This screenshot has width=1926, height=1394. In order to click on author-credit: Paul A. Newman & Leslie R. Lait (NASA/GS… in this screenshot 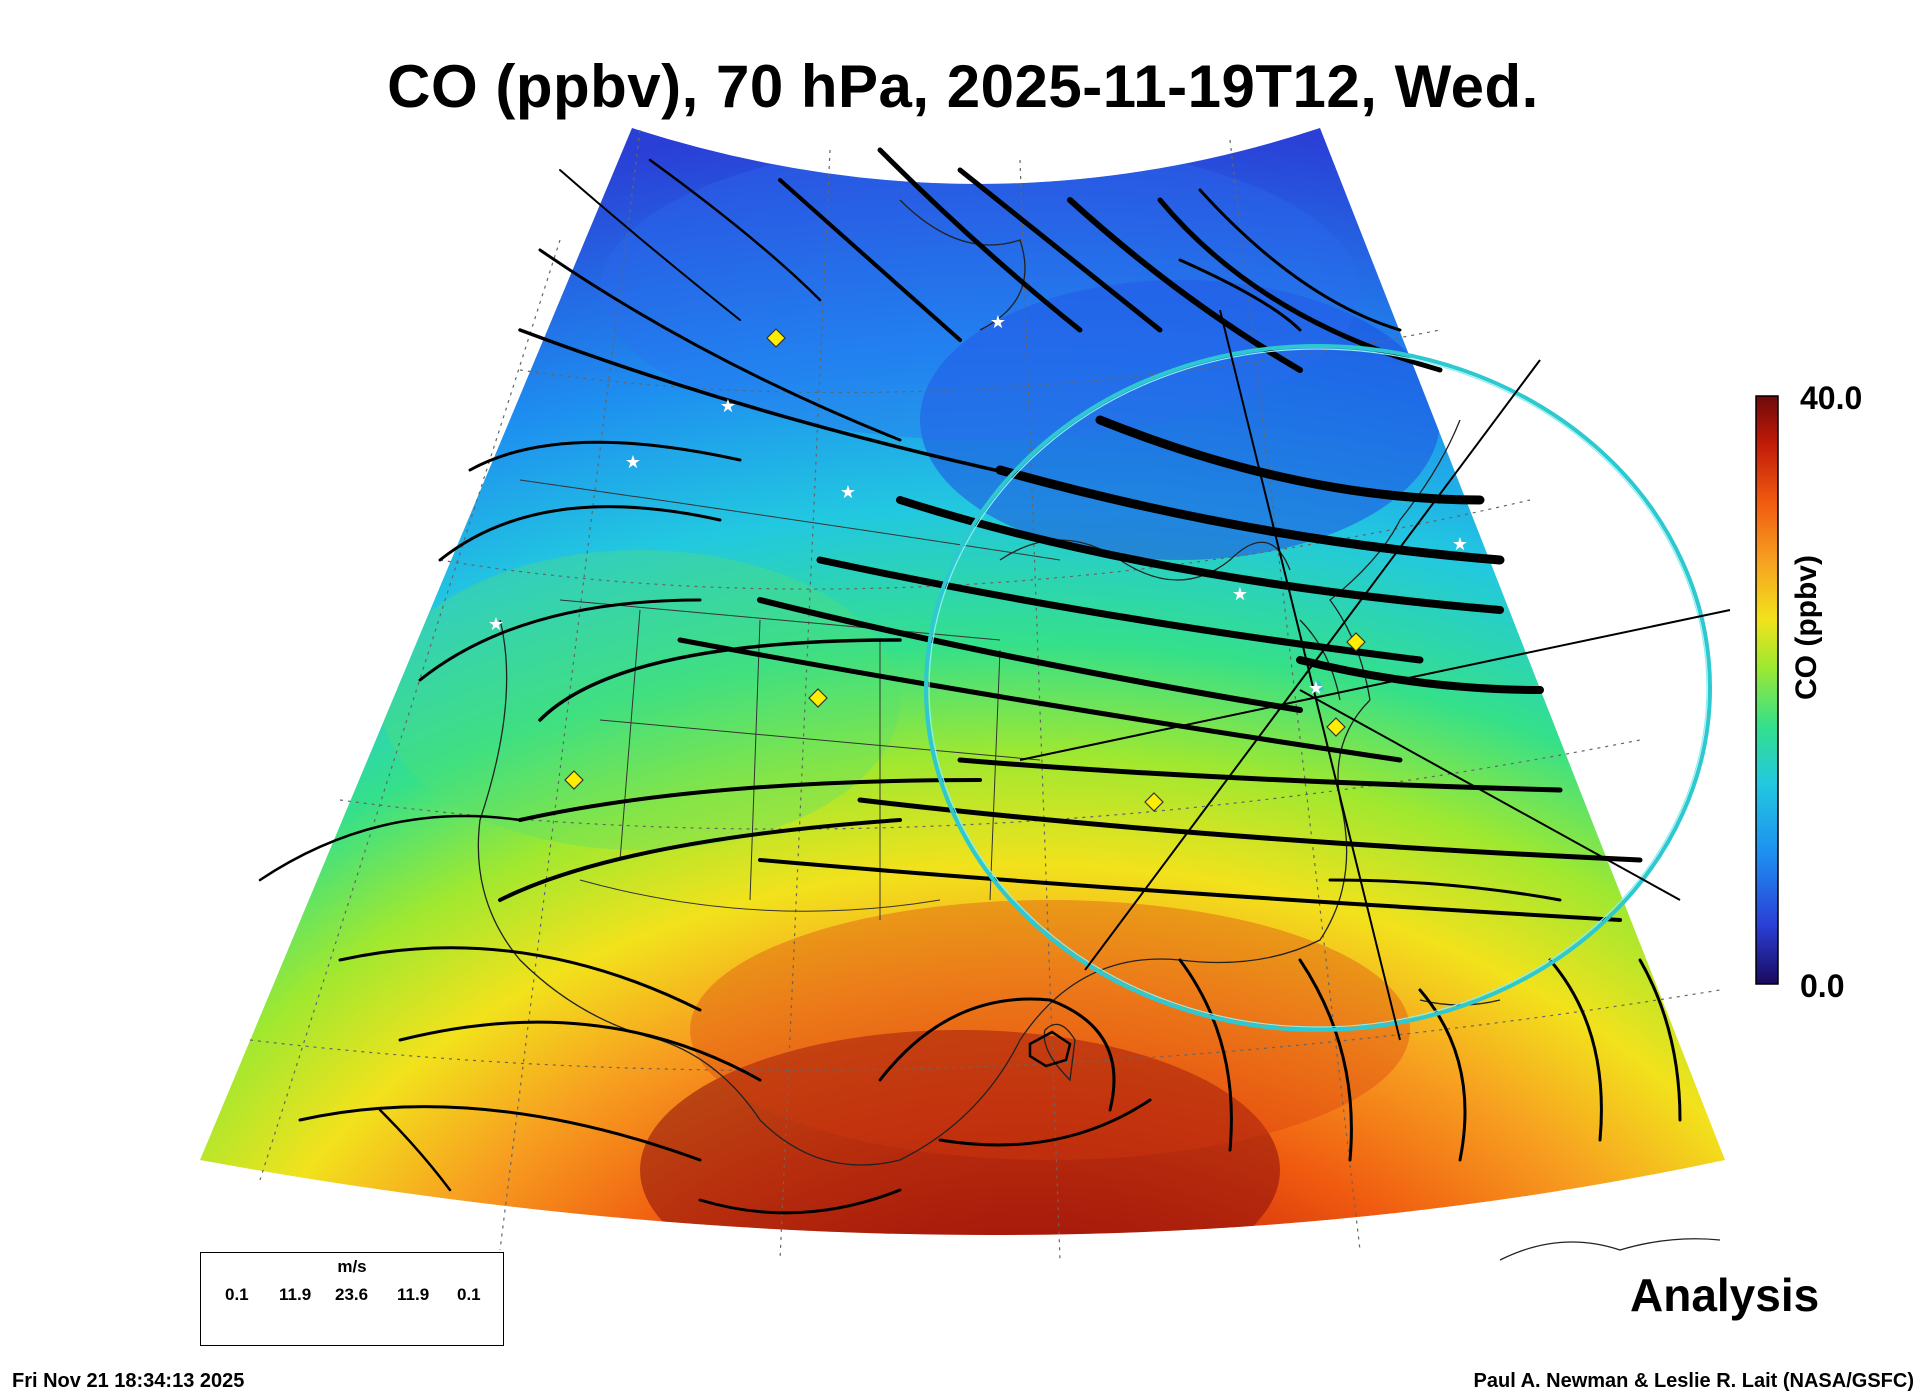, I will do `click(1693, 1381)`.